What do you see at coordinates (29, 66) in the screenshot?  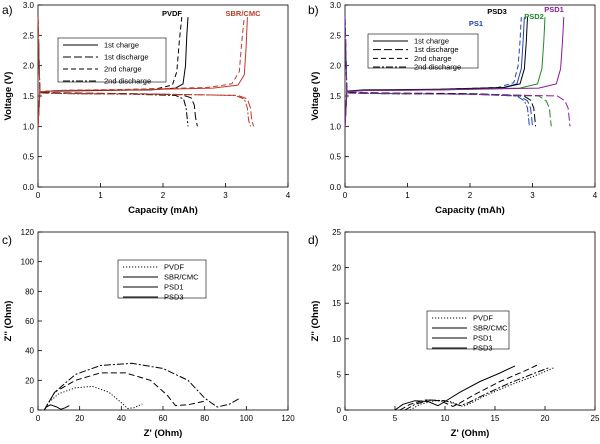 I see `y-tick-label: 2.0` at bounding box center [29, 66].